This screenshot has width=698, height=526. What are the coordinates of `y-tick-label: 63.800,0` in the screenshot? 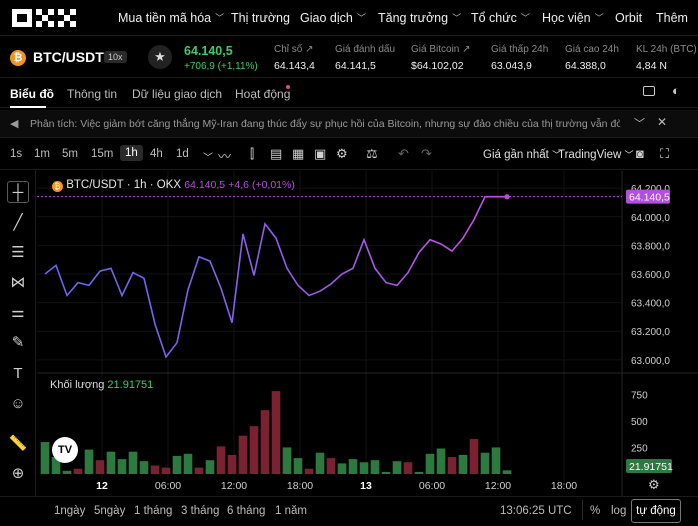 It's located at (650, 246).